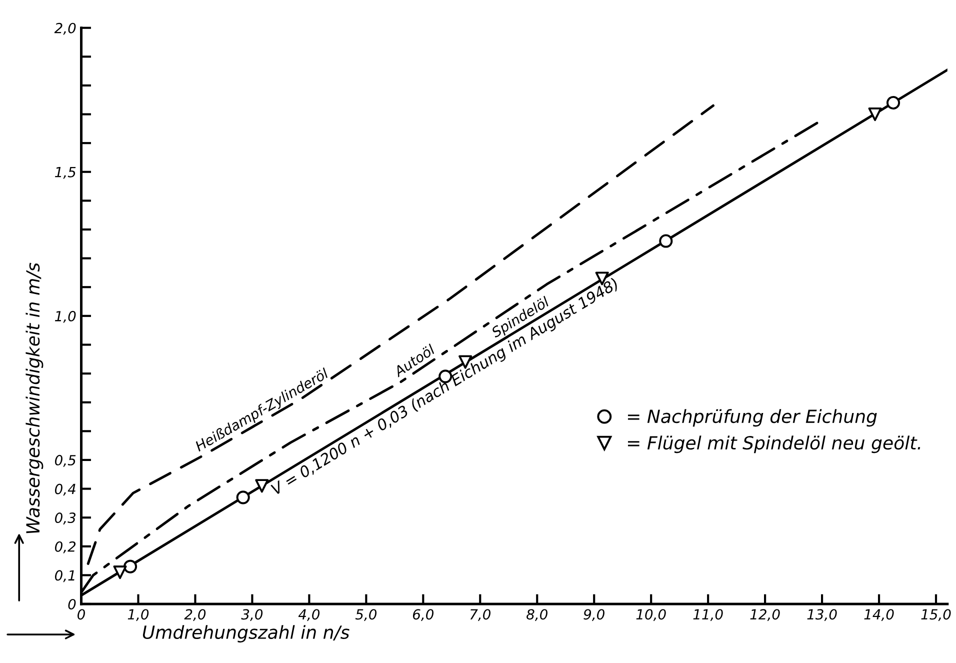  Describe the element at coordinates (246, 634) in the screenshot. I see `x-axis-title: Umdrehungszahl in n/s` at that location.